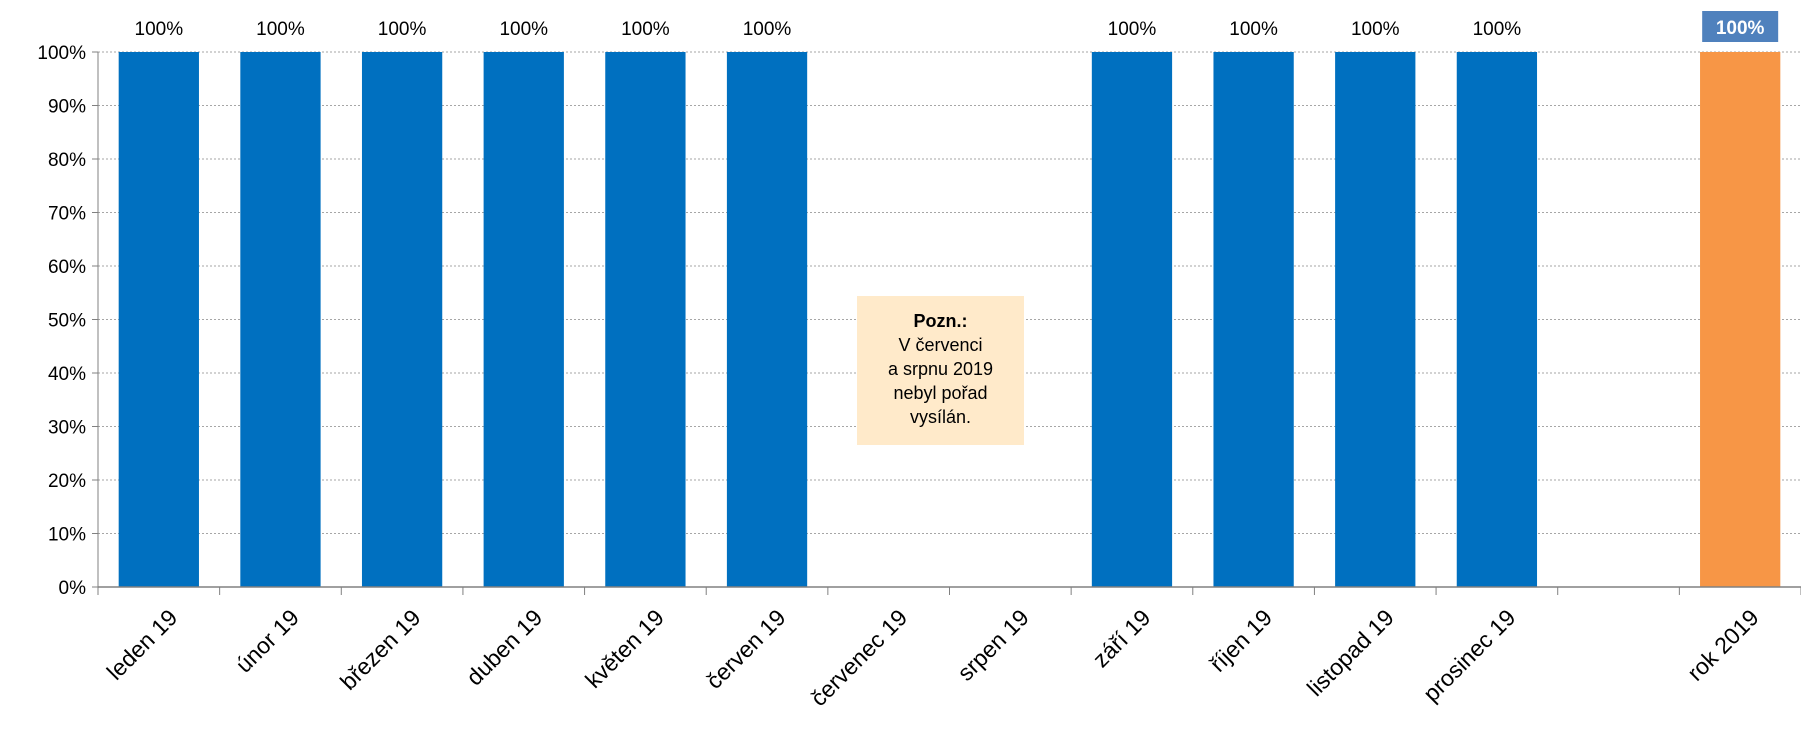  What do you see at coordinates (1121, 638) in the screenshot?
I see `x-tick-label: září 19` at bounding box center [1121, 638].